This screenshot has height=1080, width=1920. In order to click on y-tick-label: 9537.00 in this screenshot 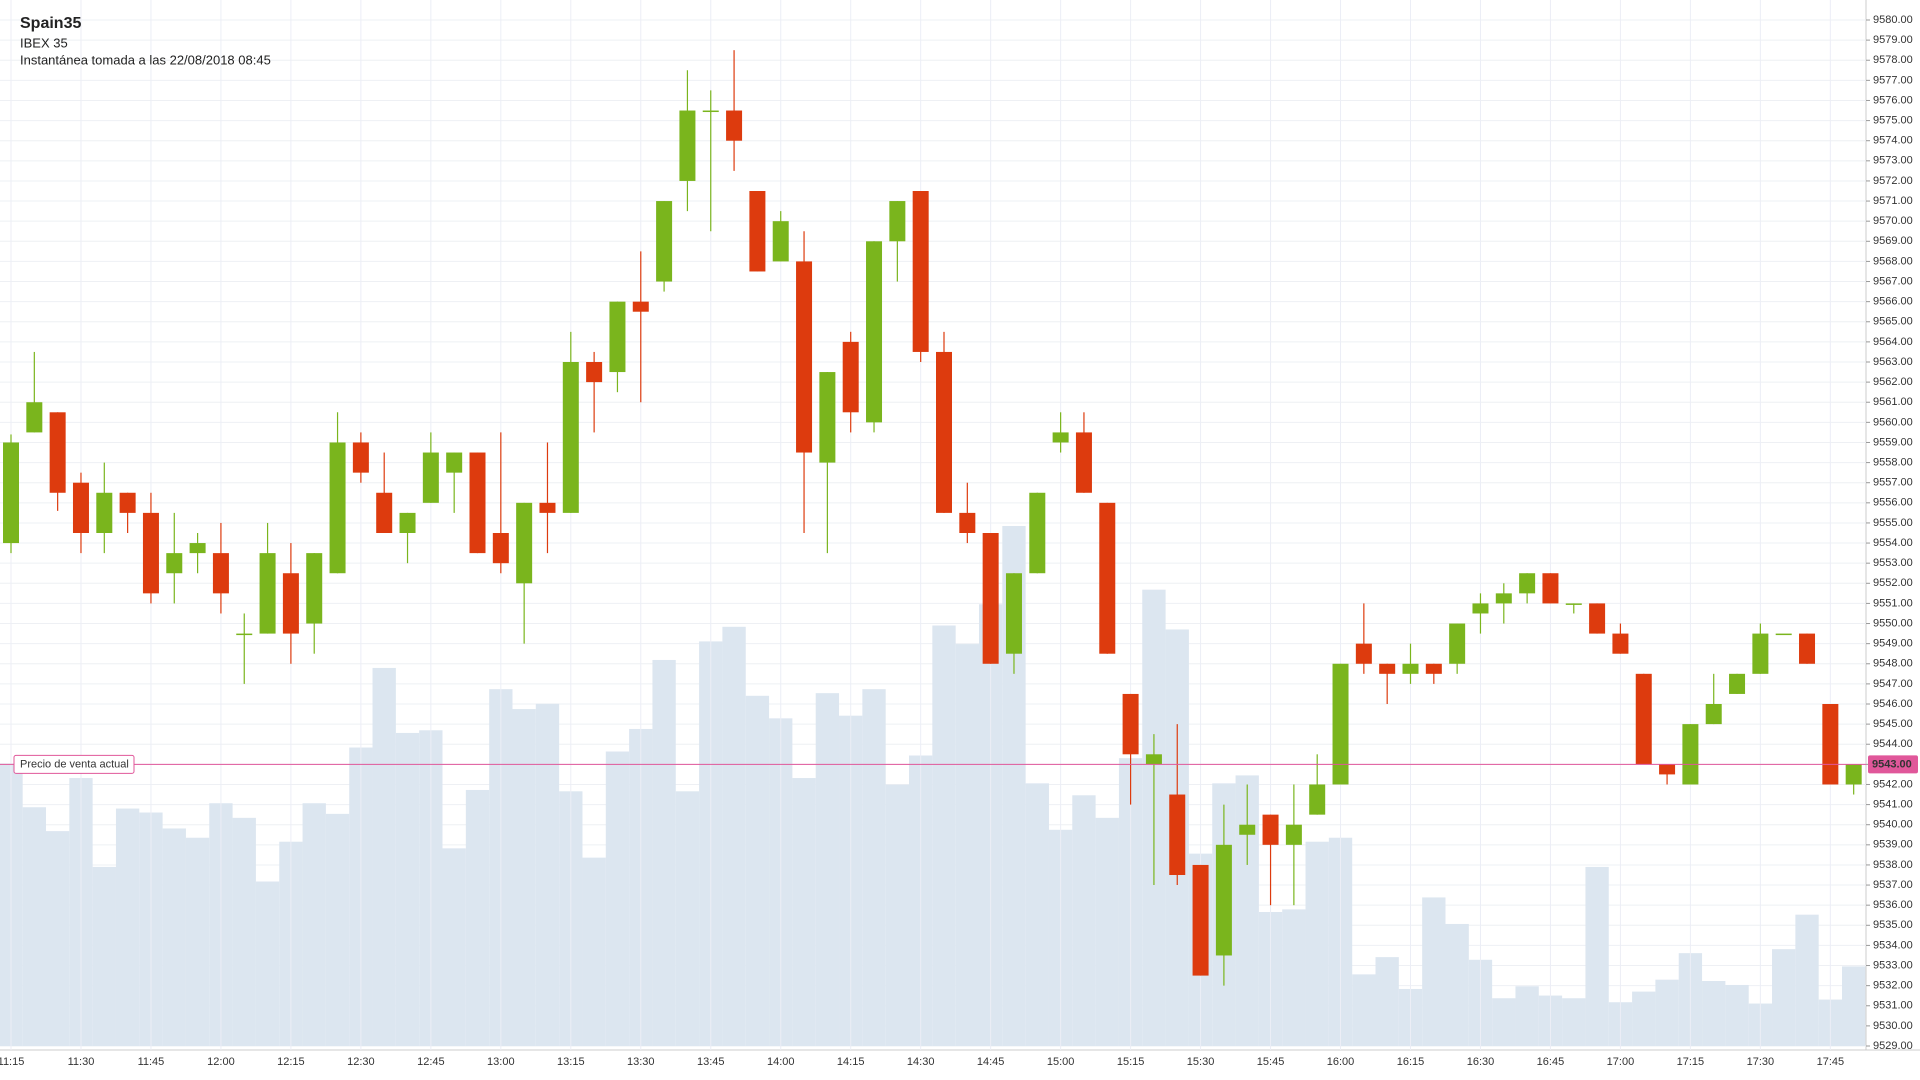, I will do `click(1893, 885)`.